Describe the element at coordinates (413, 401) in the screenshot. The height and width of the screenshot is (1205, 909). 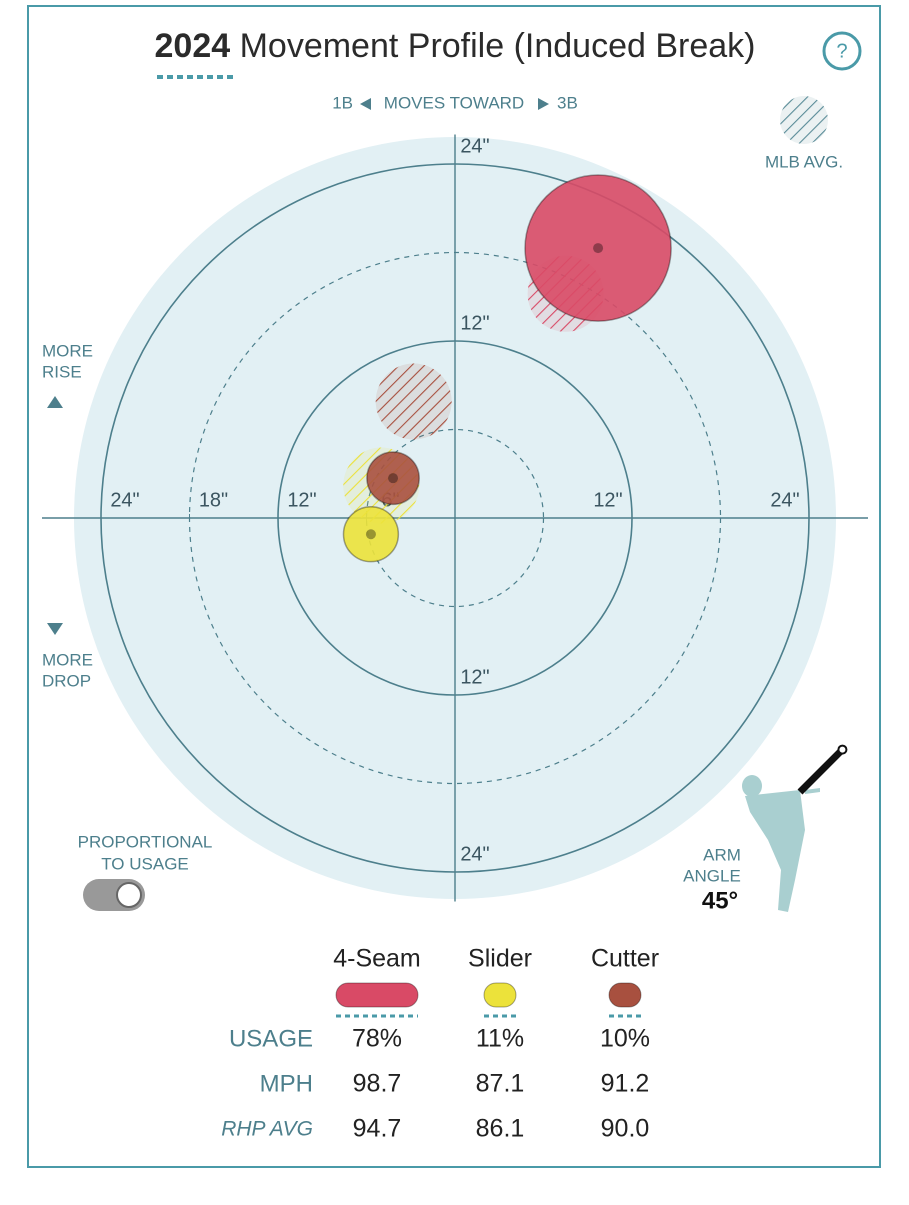
I see `mlb-avg-mark` at that location.